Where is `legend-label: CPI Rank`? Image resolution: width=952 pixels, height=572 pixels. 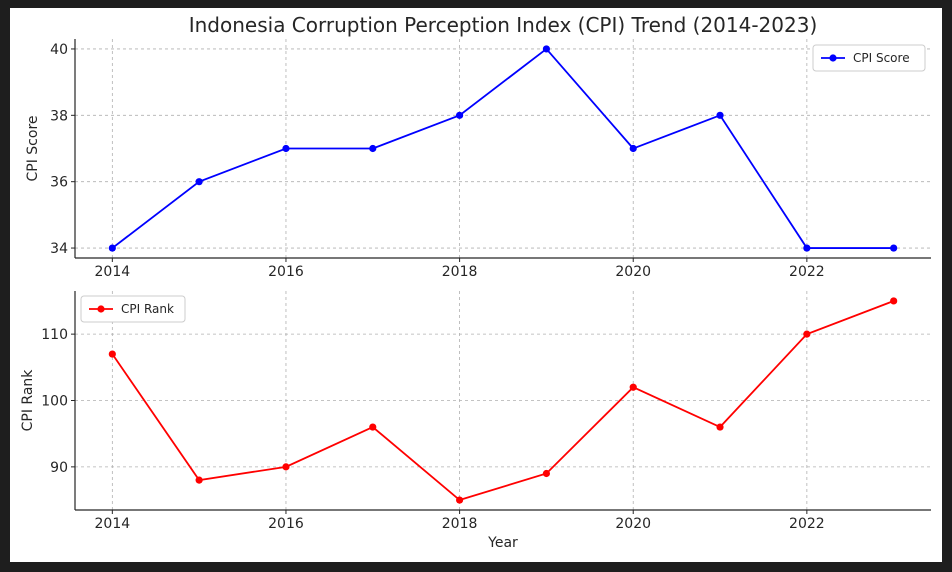 legend-label: CPI Rank is located at coordinates (147, 309).